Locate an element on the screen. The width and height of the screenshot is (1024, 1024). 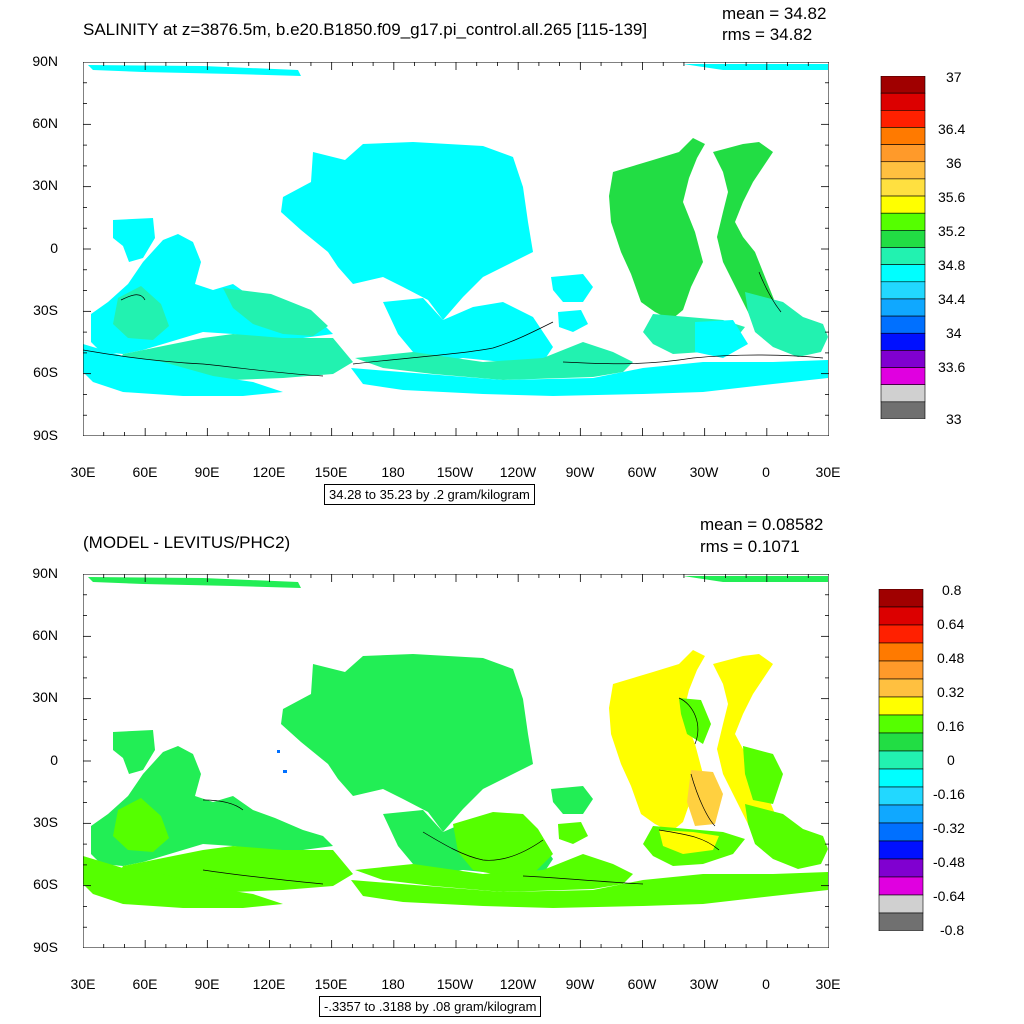
lat-label: 90N is located at coordinates (45, 61).